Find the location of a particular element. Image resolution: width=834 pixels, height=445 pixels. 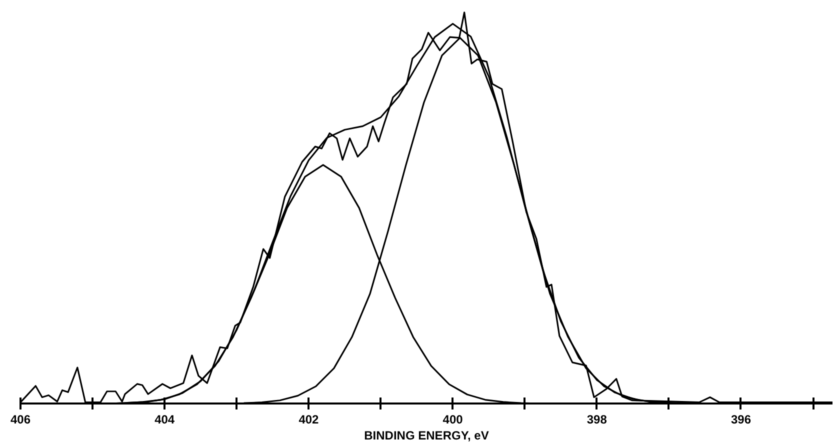

x-tick-label: 406 is located at coordinates (20, 419).